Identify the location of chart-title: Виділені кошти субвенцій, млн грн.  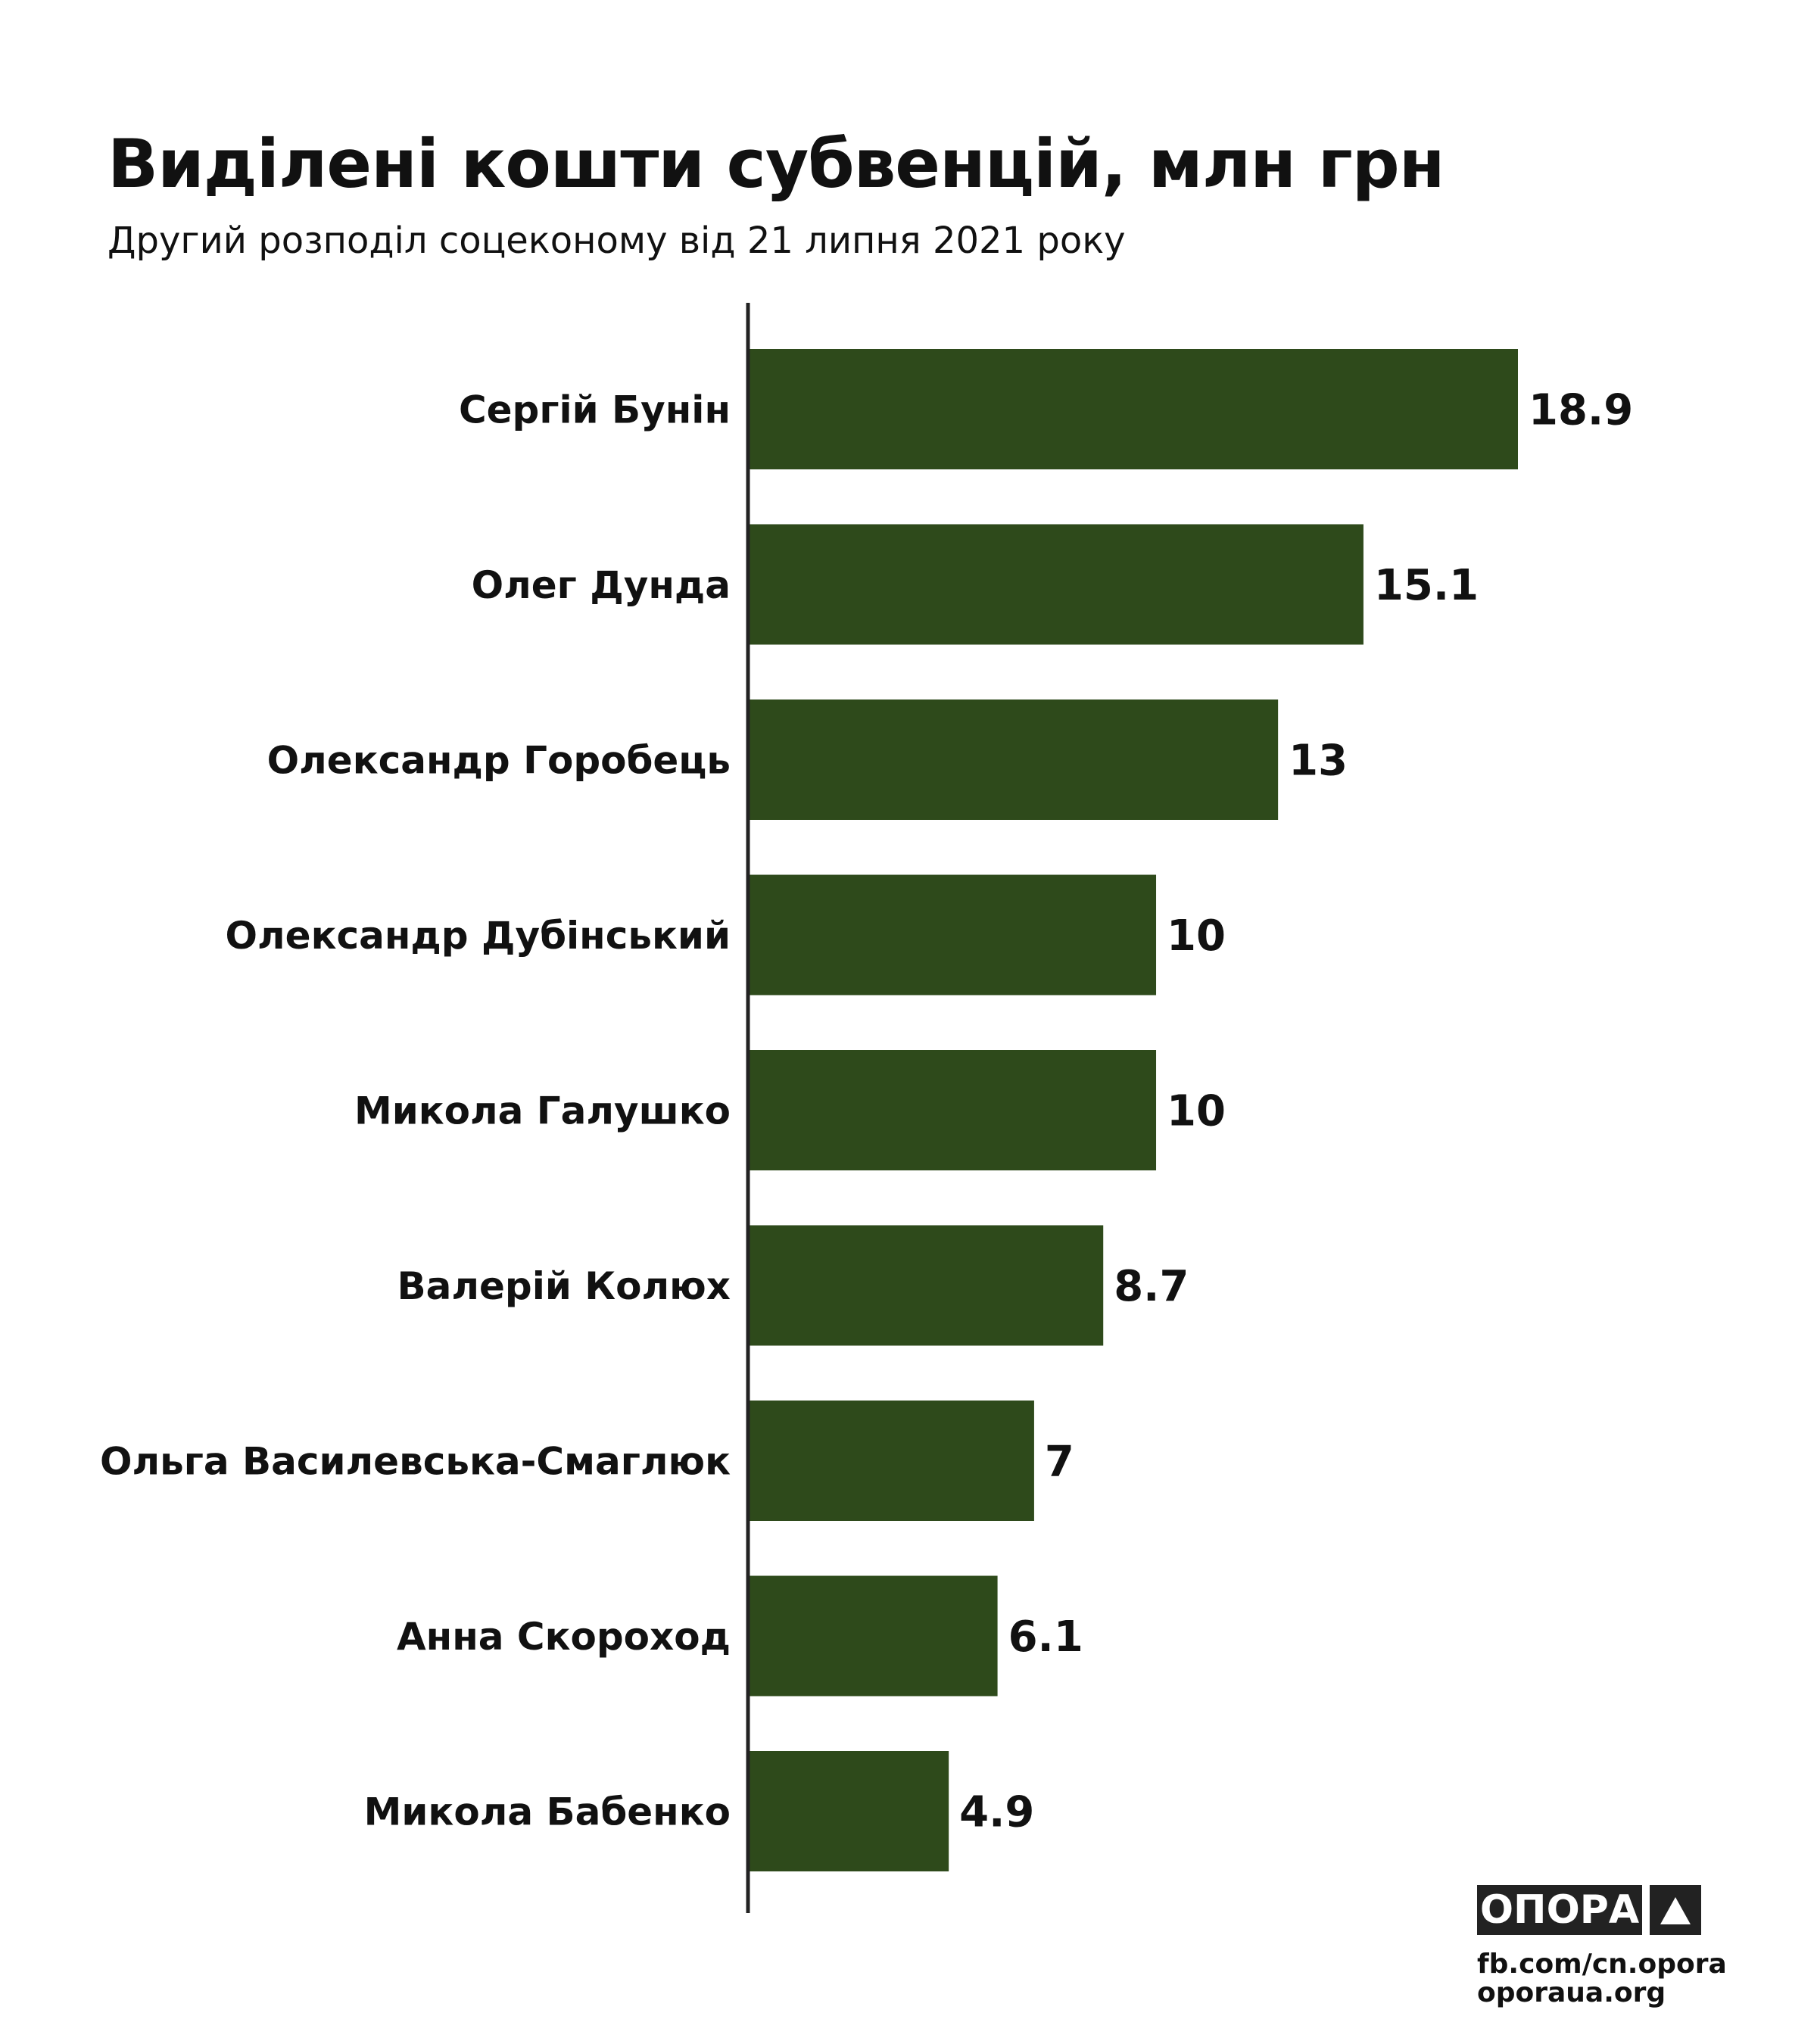
(776, 164).